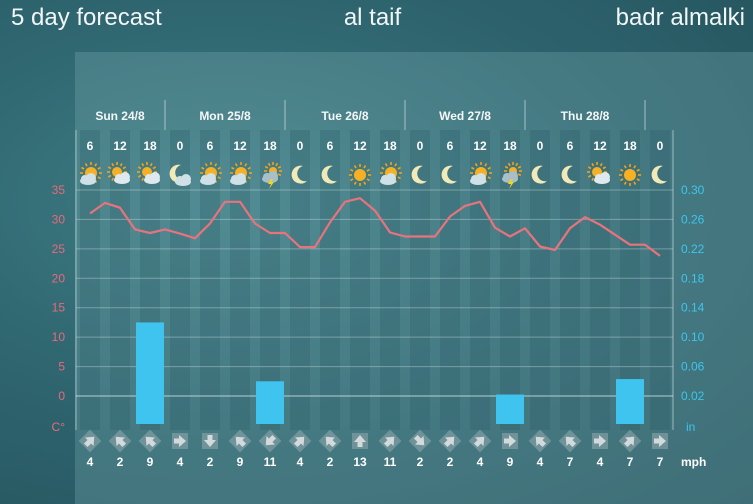 The width and height of the screenshot is (753, 504). Describe the element at coordinates (680, 17) in the screenshot. I see `author-name: badr almalki` at that location.